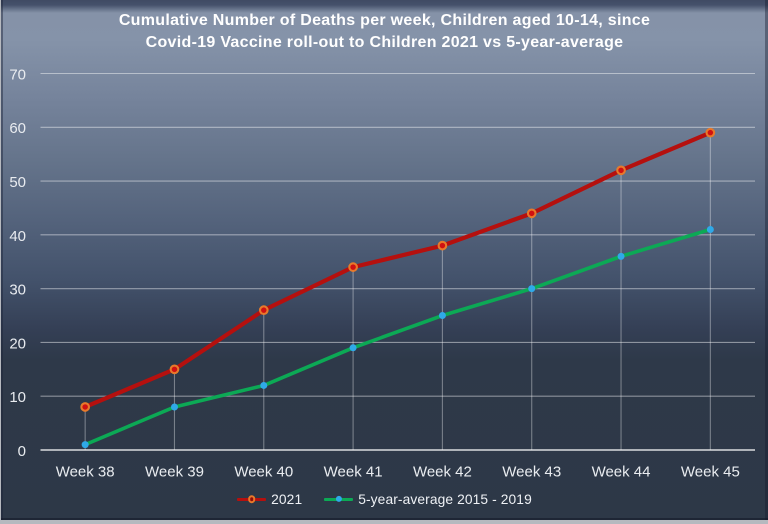  I want to click on y-tick-label-40: 40, so click(17, 236).